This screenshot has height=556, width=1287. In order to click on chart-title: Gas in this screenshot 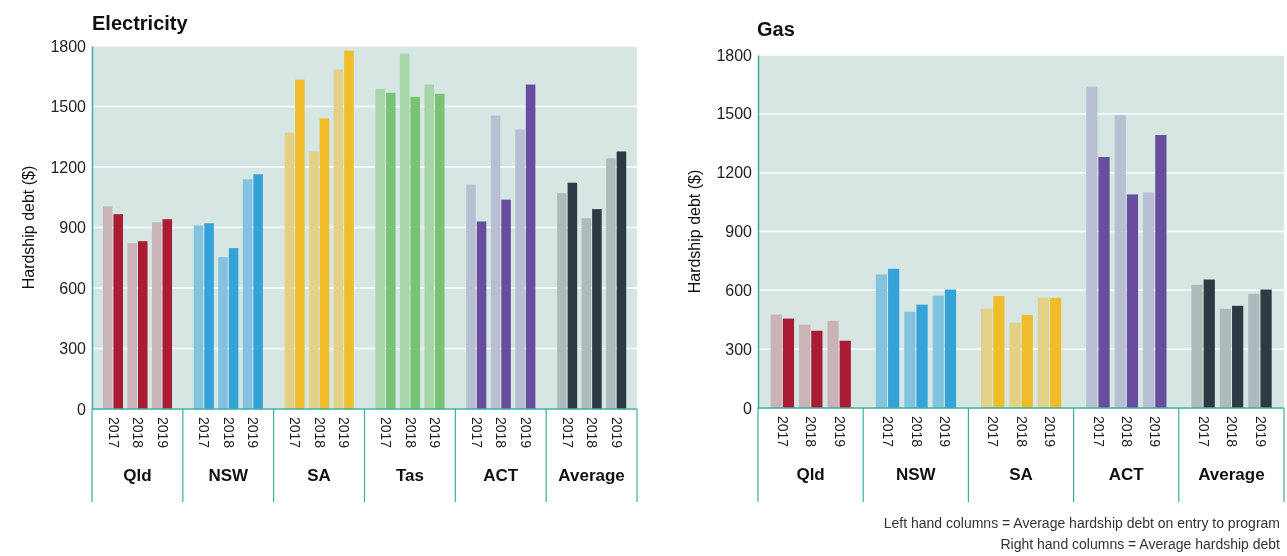, I will do `click(776, 29)`.